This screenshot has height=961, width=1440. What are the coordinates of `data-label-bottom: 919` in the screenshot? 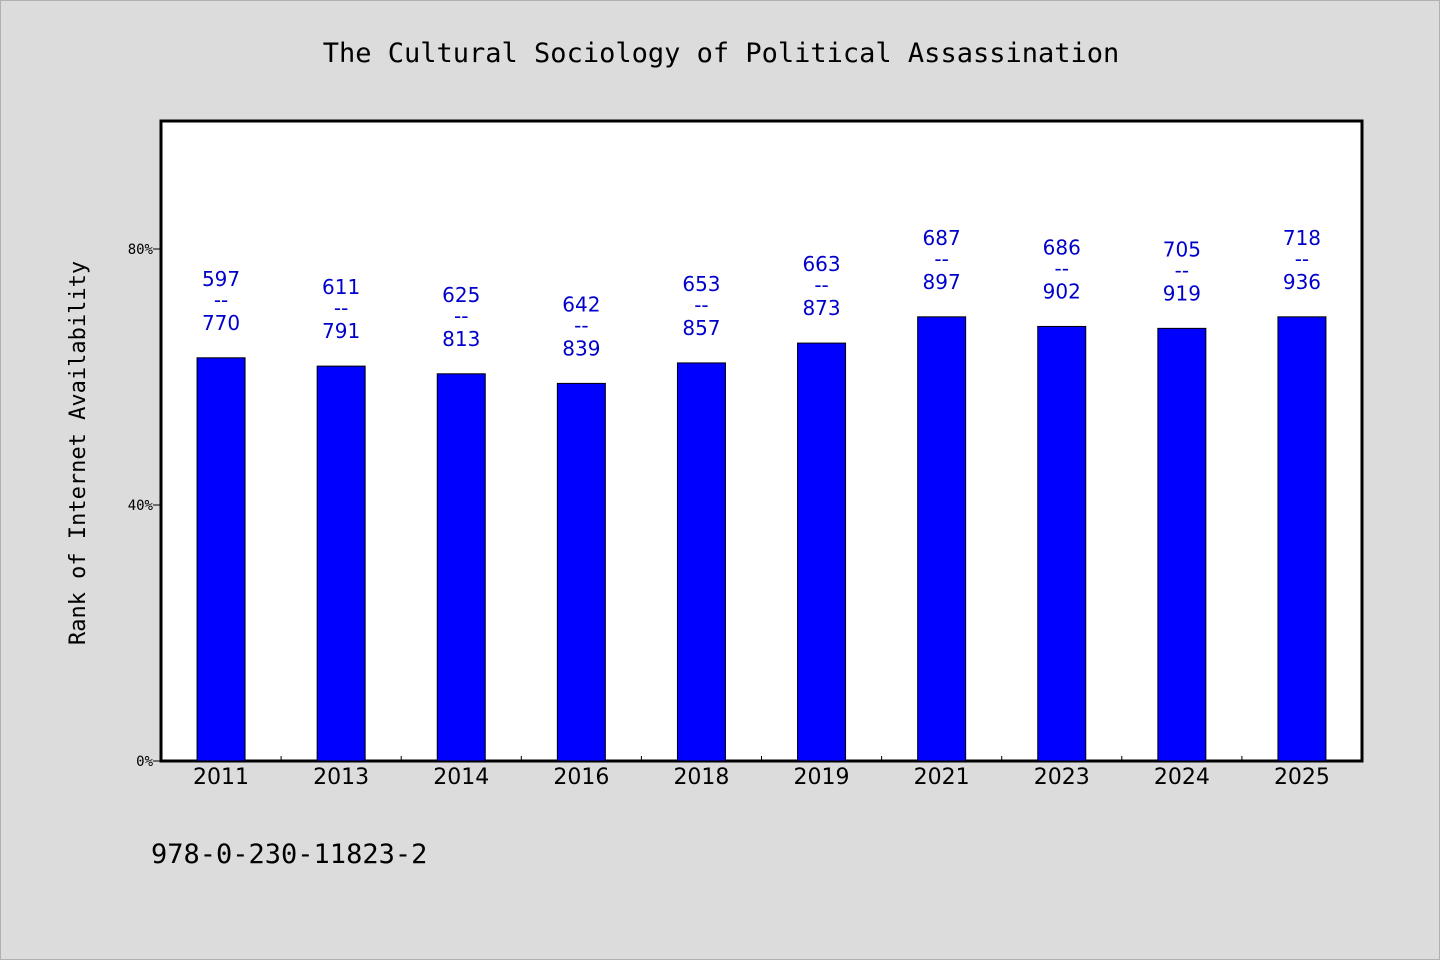 It's located at (1182, 293).